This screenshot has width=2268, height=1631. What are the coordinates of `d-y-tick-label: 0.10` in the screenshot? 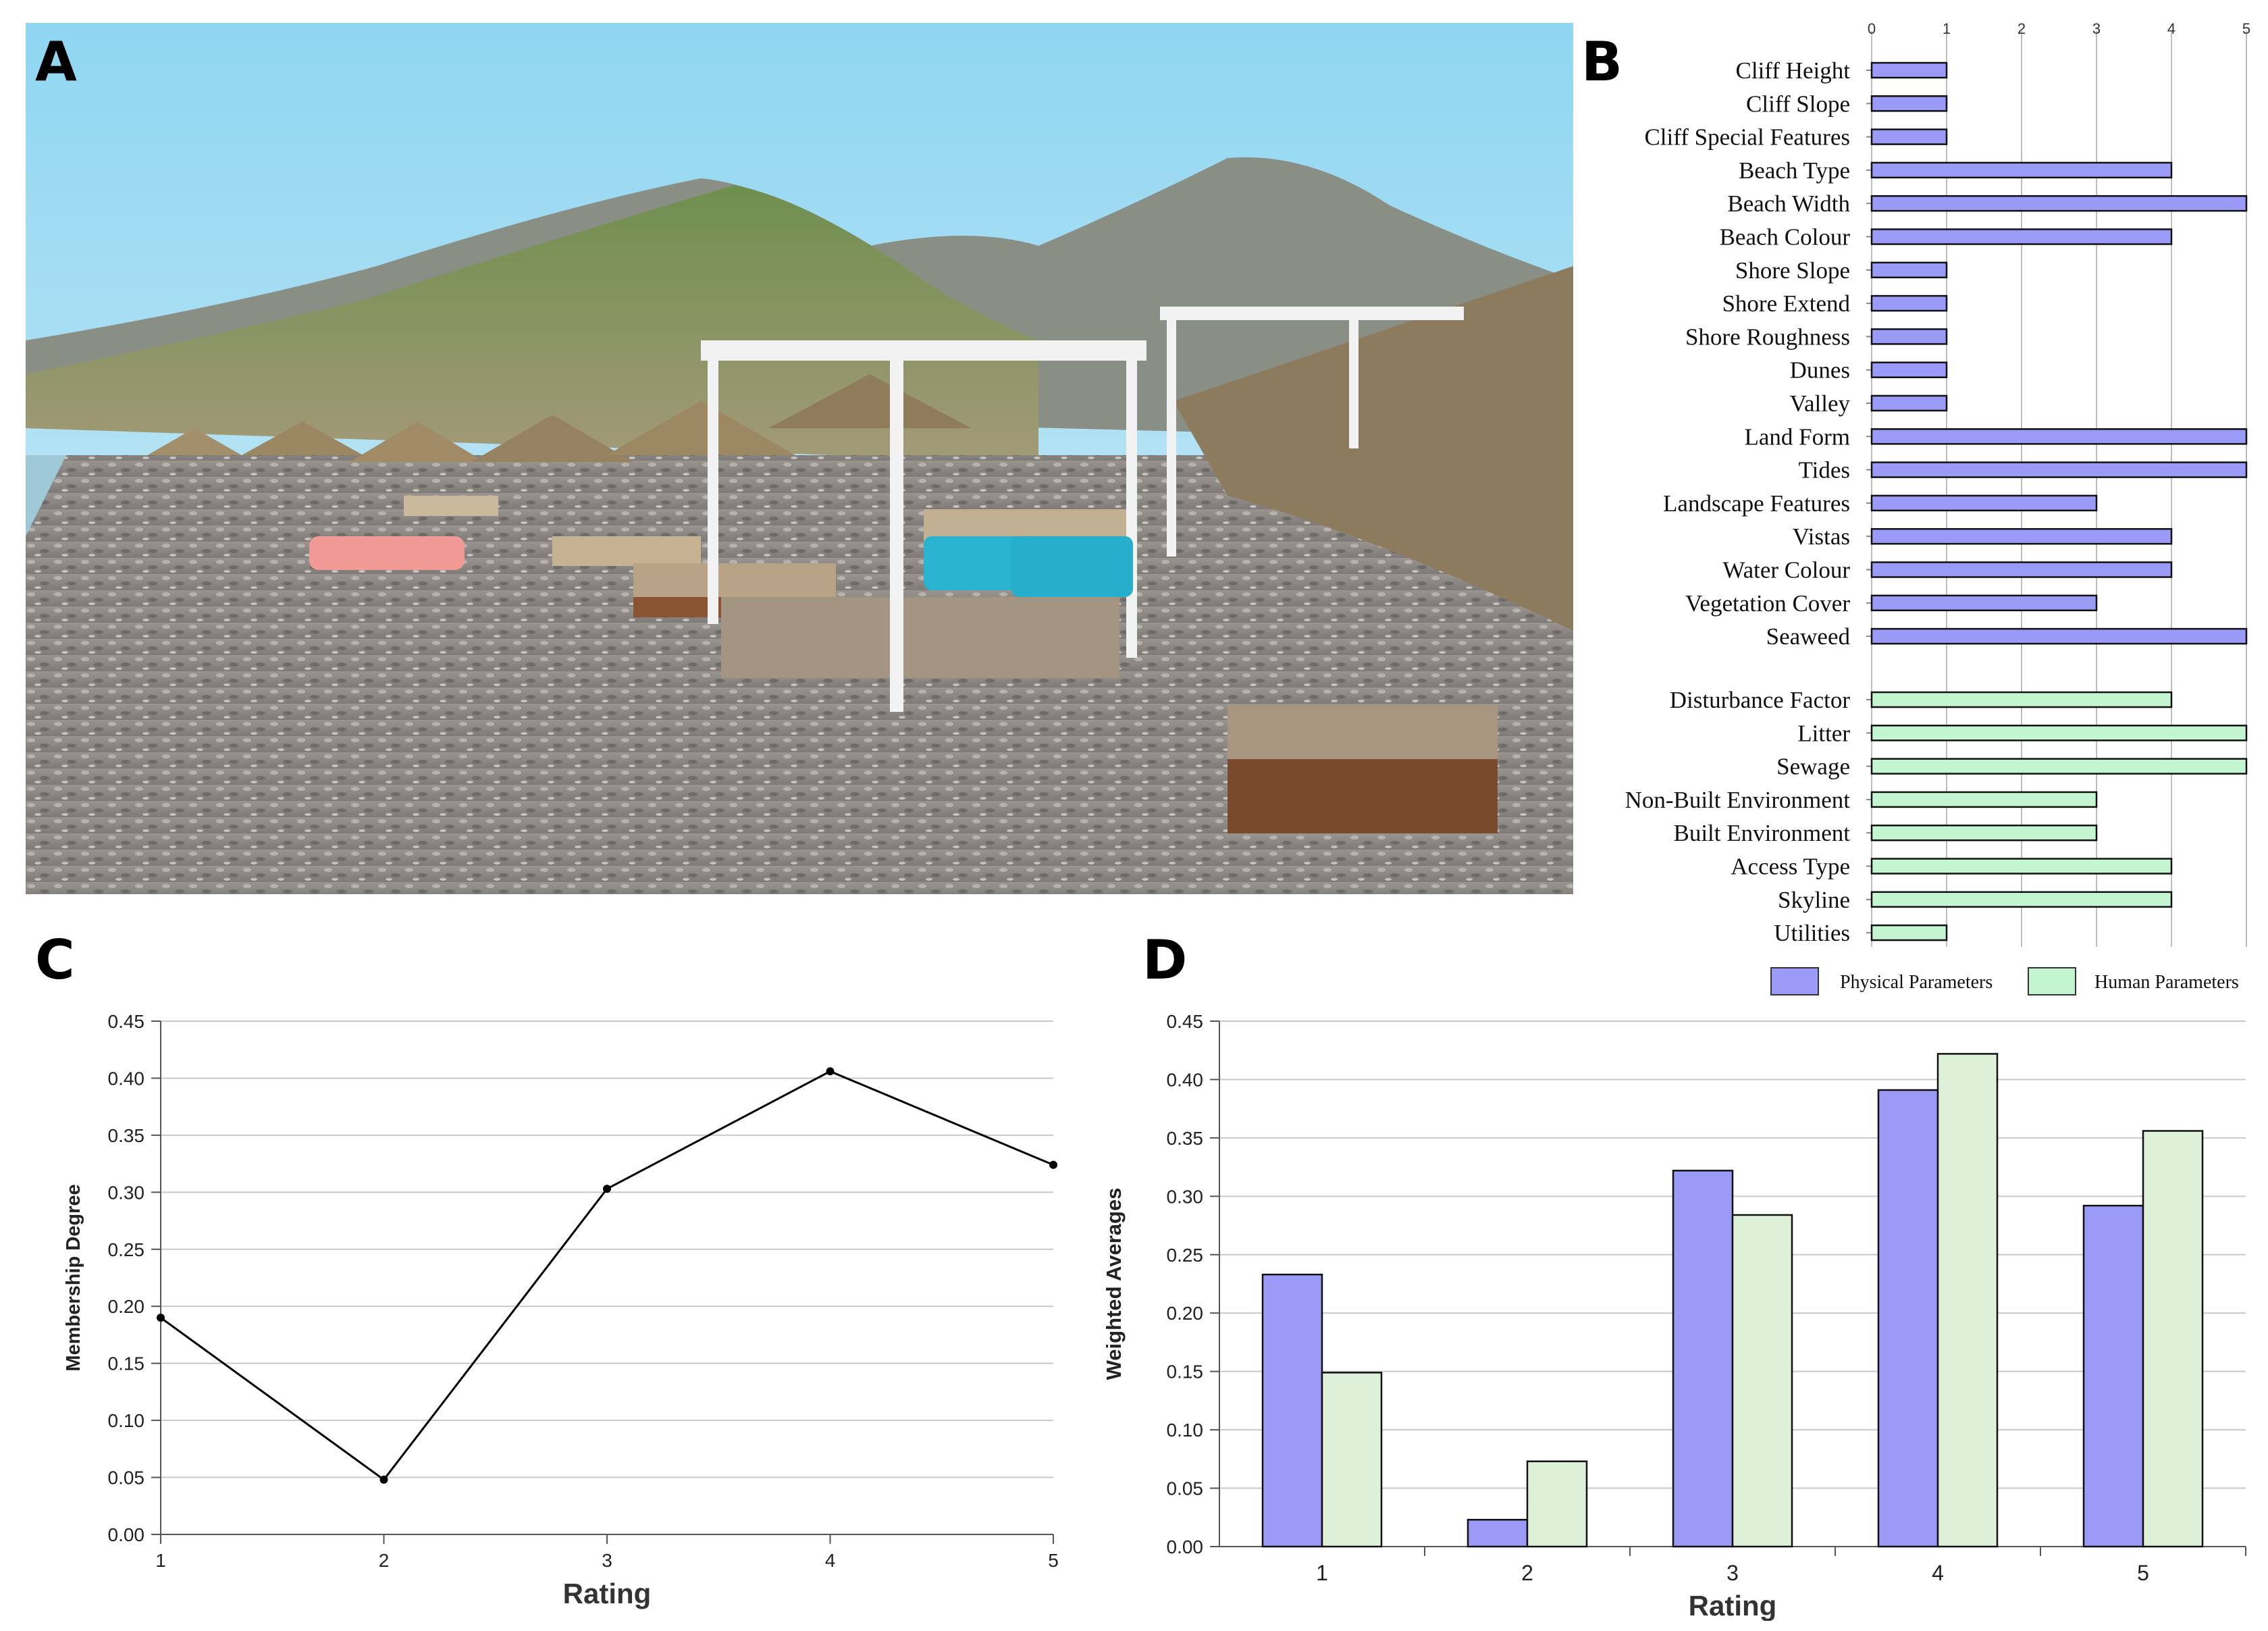 It's located at (1185, 1430).